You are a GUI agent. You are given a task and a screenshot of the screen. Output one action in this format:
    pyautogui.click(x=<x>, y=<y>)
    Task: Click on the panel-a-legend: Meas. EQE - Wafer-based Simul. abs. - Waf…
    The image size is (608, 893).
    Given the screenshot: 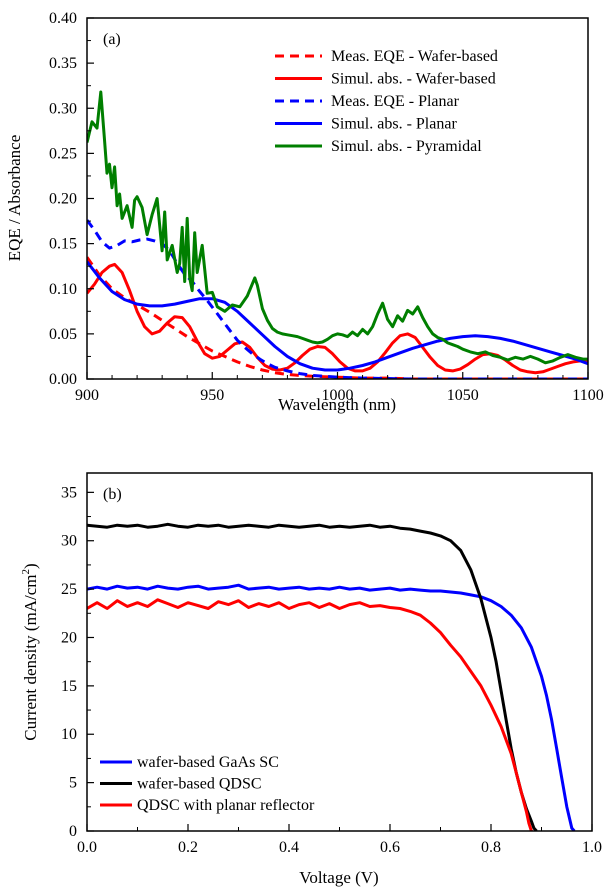 What is the action you would take?
    pyautogui.click(x=386, y=101)
    